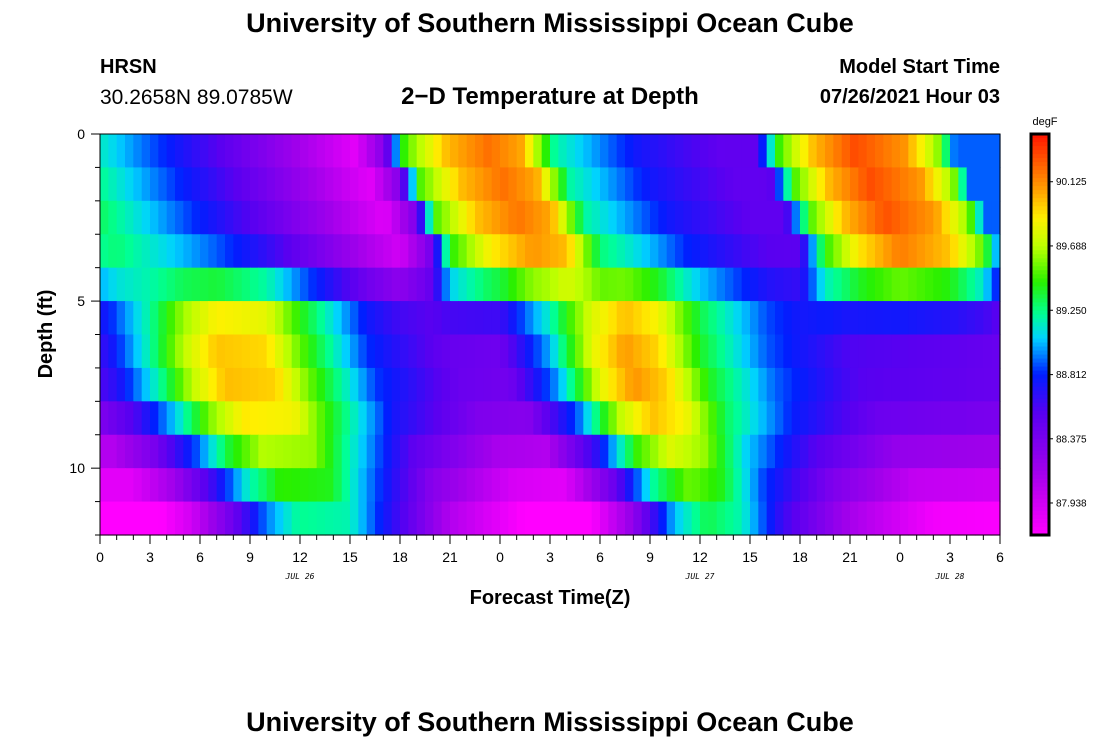  Describe the element at coordinates (550, 598) in the screenshot. I see `x-axis-label: Forecast Time(Z)` at that location.